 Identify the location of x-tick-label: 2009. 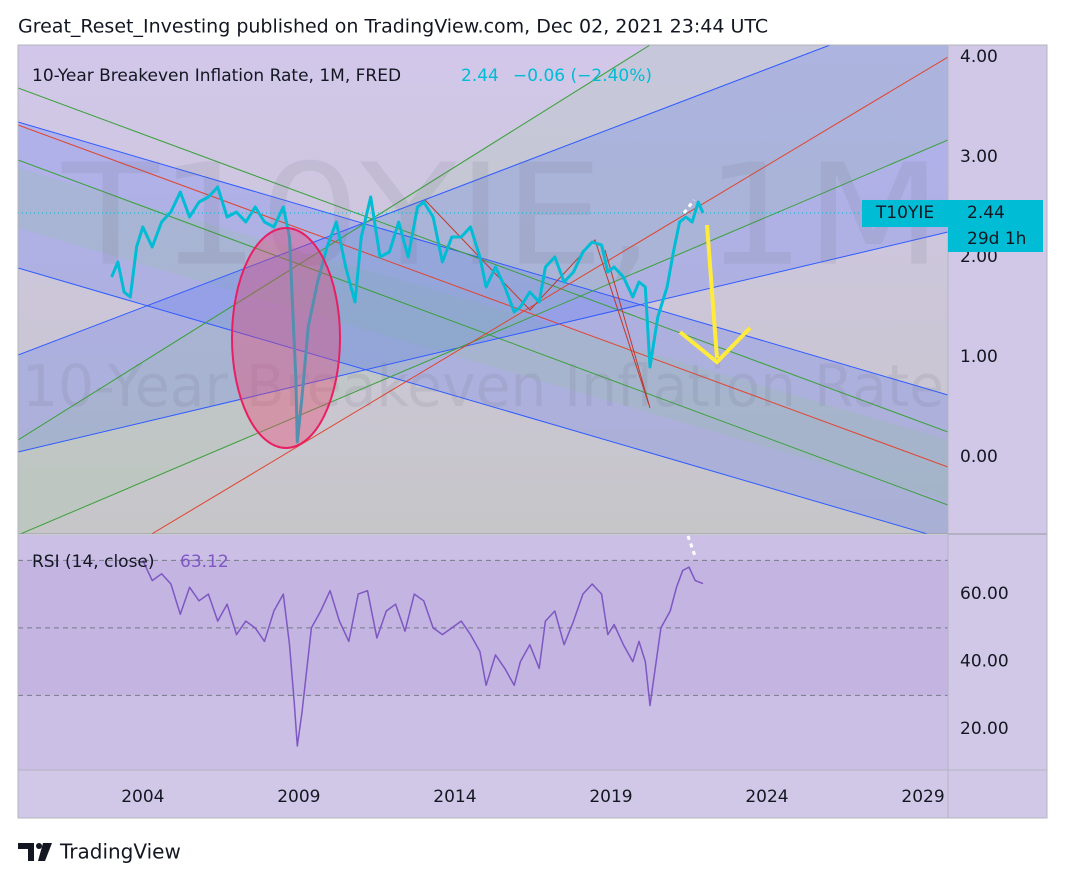
(298, 797).